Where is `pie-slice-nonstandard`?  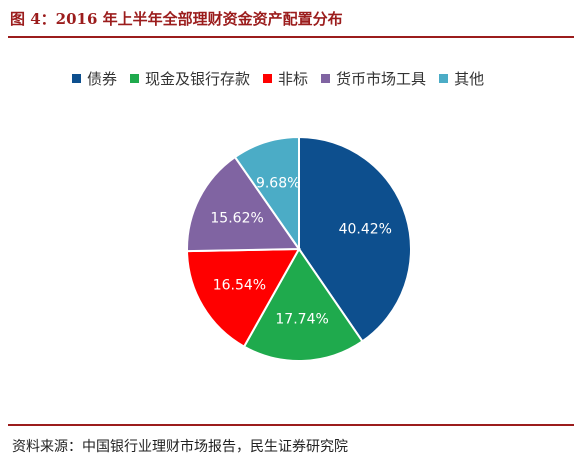
pie-slice-nonstandard is located at coordinates (243, 297).